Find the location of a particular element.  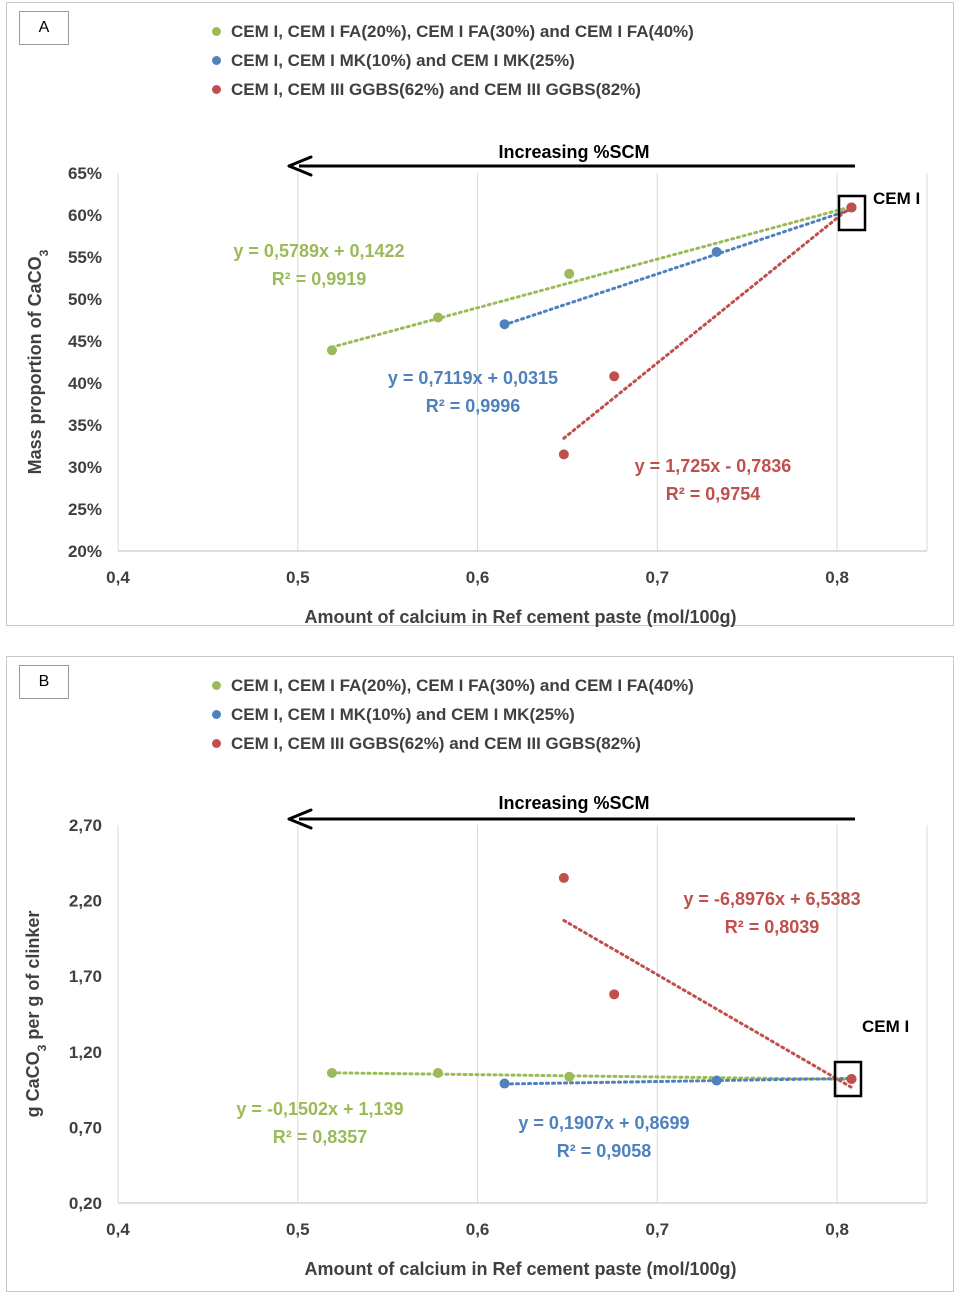

y-tick-label: 55% is located at coordinates (85, 257).